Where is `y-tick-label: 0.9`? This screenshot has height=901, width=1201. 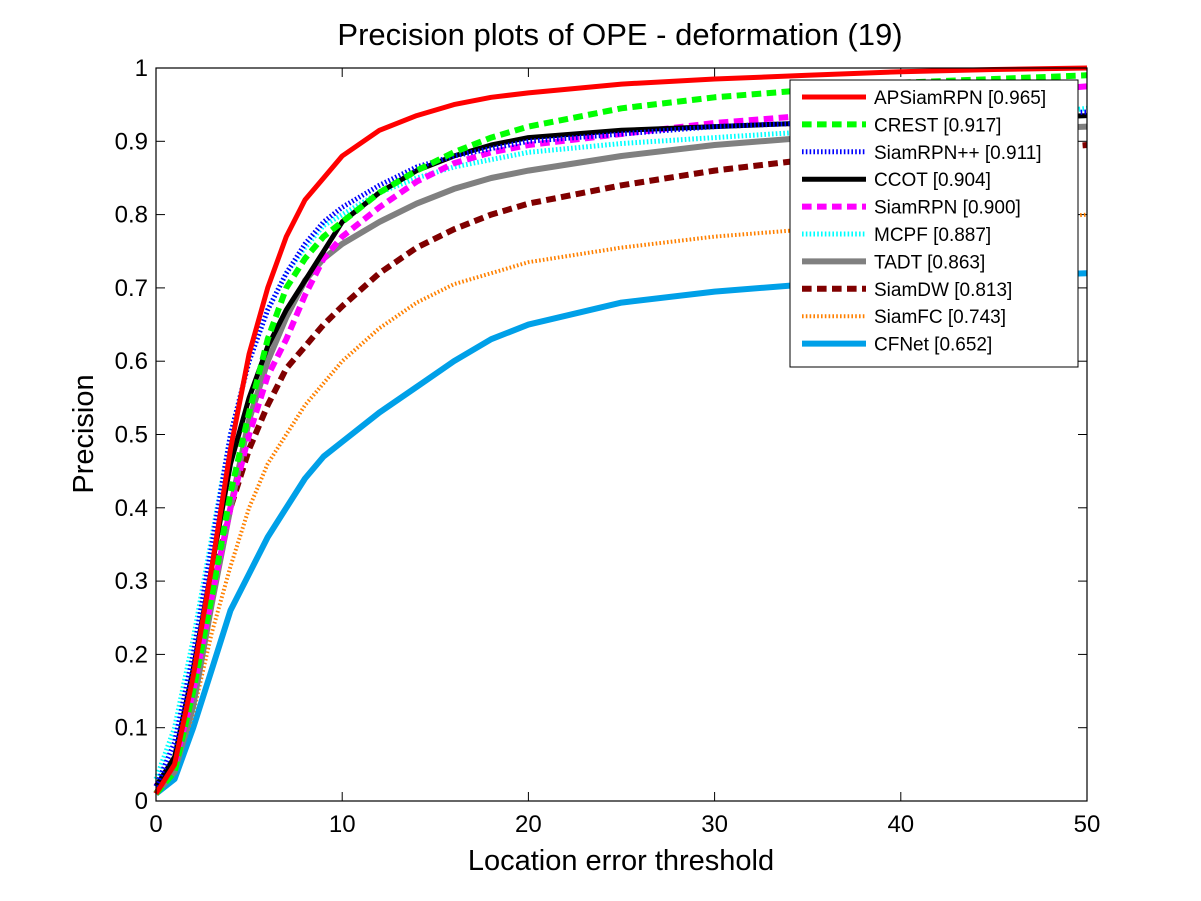
y-tick-label: 0.9 is located at coordinates (131, 141).